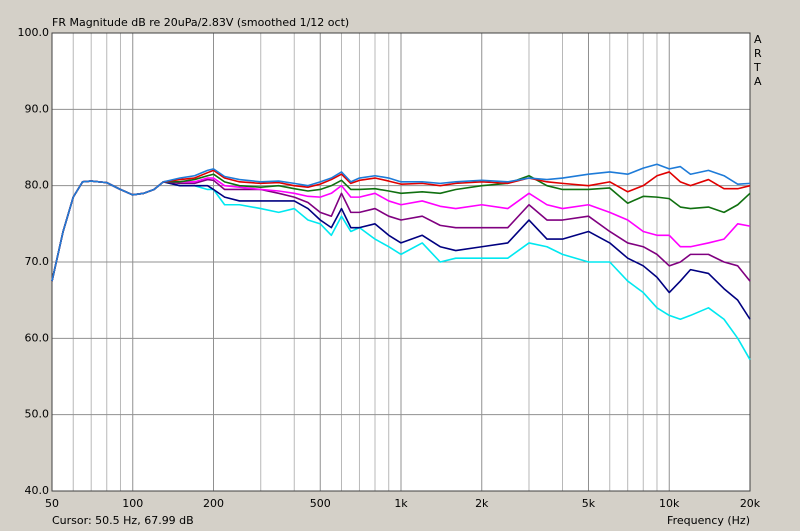 This screenshot has width=800, height=531. Describe the element at coordinates (758, 60) in the screenshot. I see `arta-logo: ARTA` at that location.